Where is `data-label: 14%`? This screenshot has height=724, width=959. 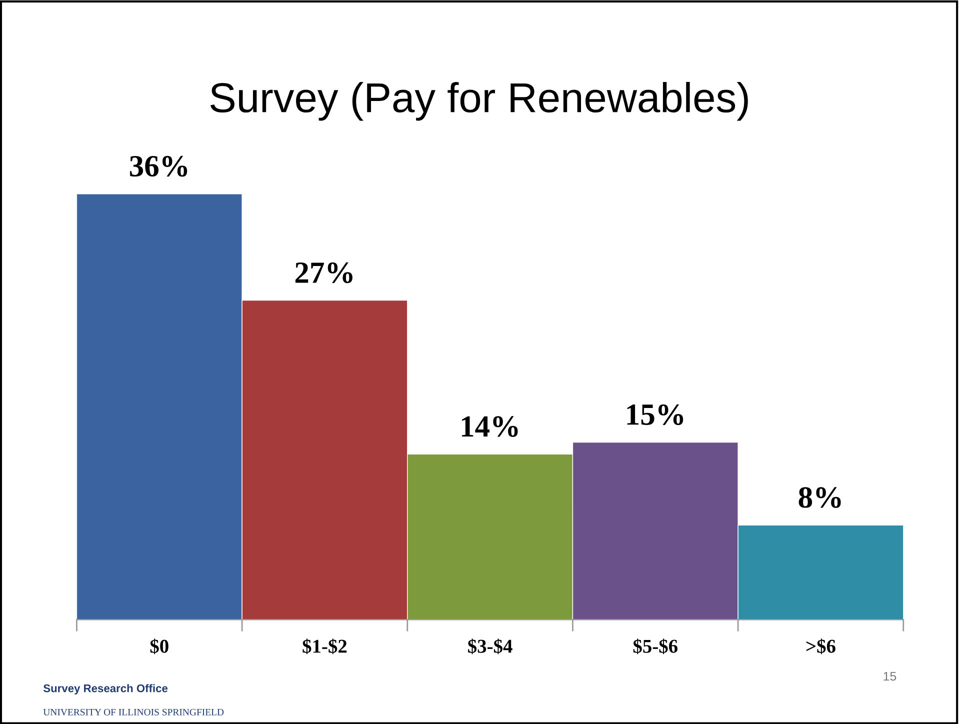 data-label: 14% is located at coordinates (490, 426).